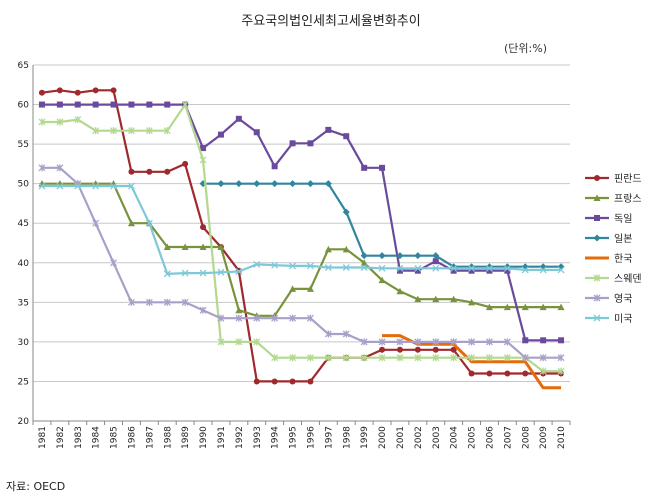 The height and width of the screenshot is (499, 662). What do you see at coordinates (61, 437) in the screenshot?
I see `x-tick-label: 1982` at bounding box center [61, 437].